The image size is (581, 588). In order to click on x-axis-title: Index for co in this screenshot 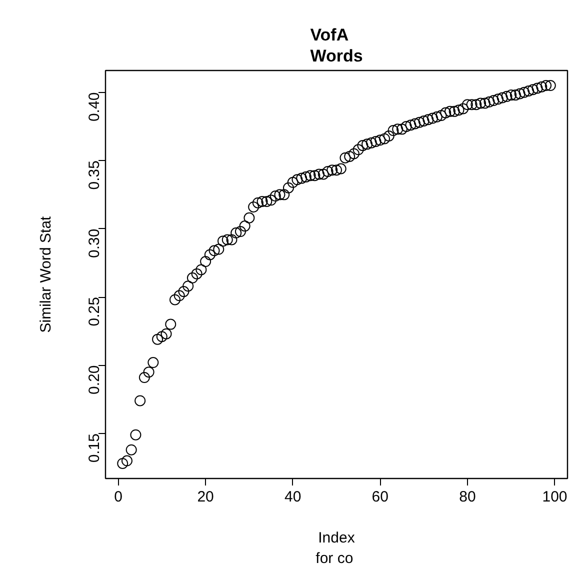, I will do `click(336, 548)`.